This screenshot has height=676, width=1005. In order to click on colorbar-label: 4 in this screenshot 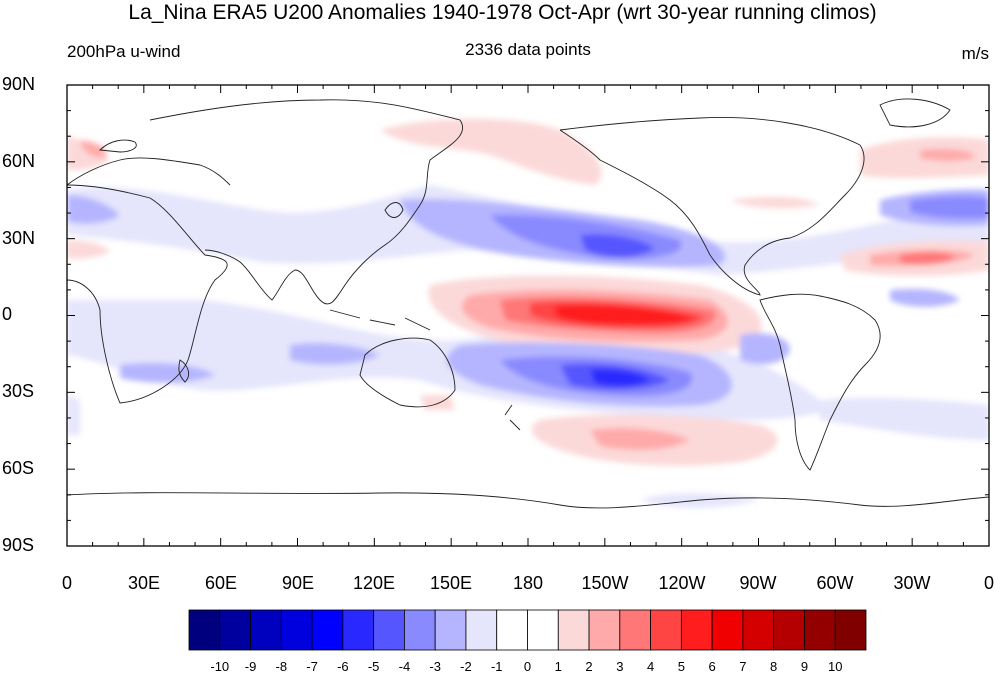, I will do `click(650, 666)`.